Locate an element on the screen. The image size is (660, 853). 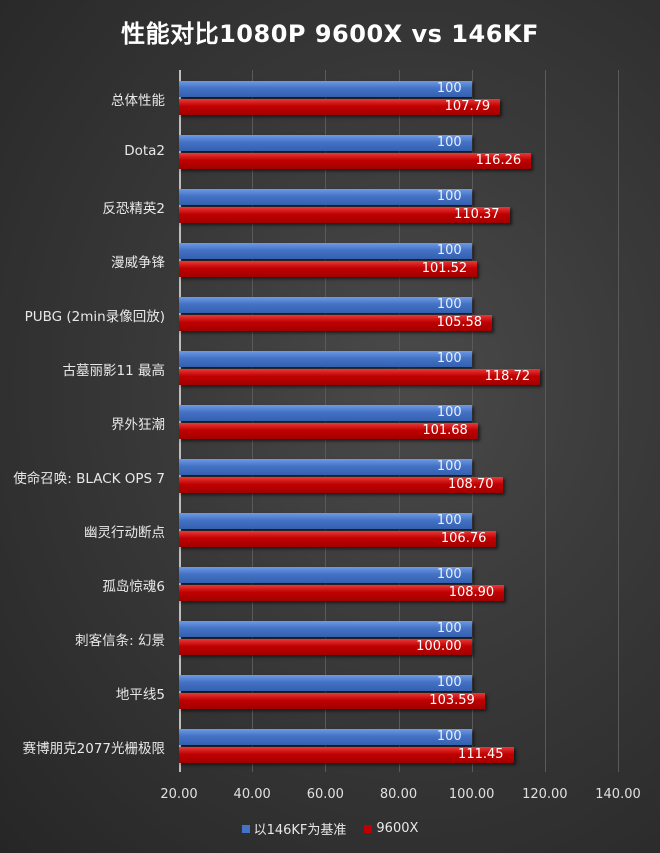
legend: 以146KF为基准 9600X is located at coordinates (330, 828).